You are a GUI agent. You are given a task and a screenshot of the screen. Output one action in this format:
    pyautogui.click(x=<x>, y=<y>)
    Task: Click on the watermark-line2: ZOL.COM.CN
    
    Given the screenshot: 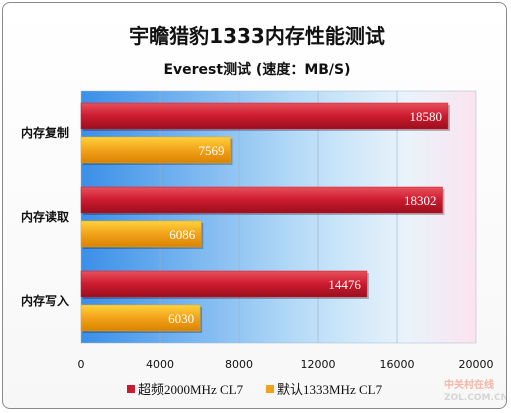 What is the action you would take?
    pyautogui.click(x=475, y=398)
    